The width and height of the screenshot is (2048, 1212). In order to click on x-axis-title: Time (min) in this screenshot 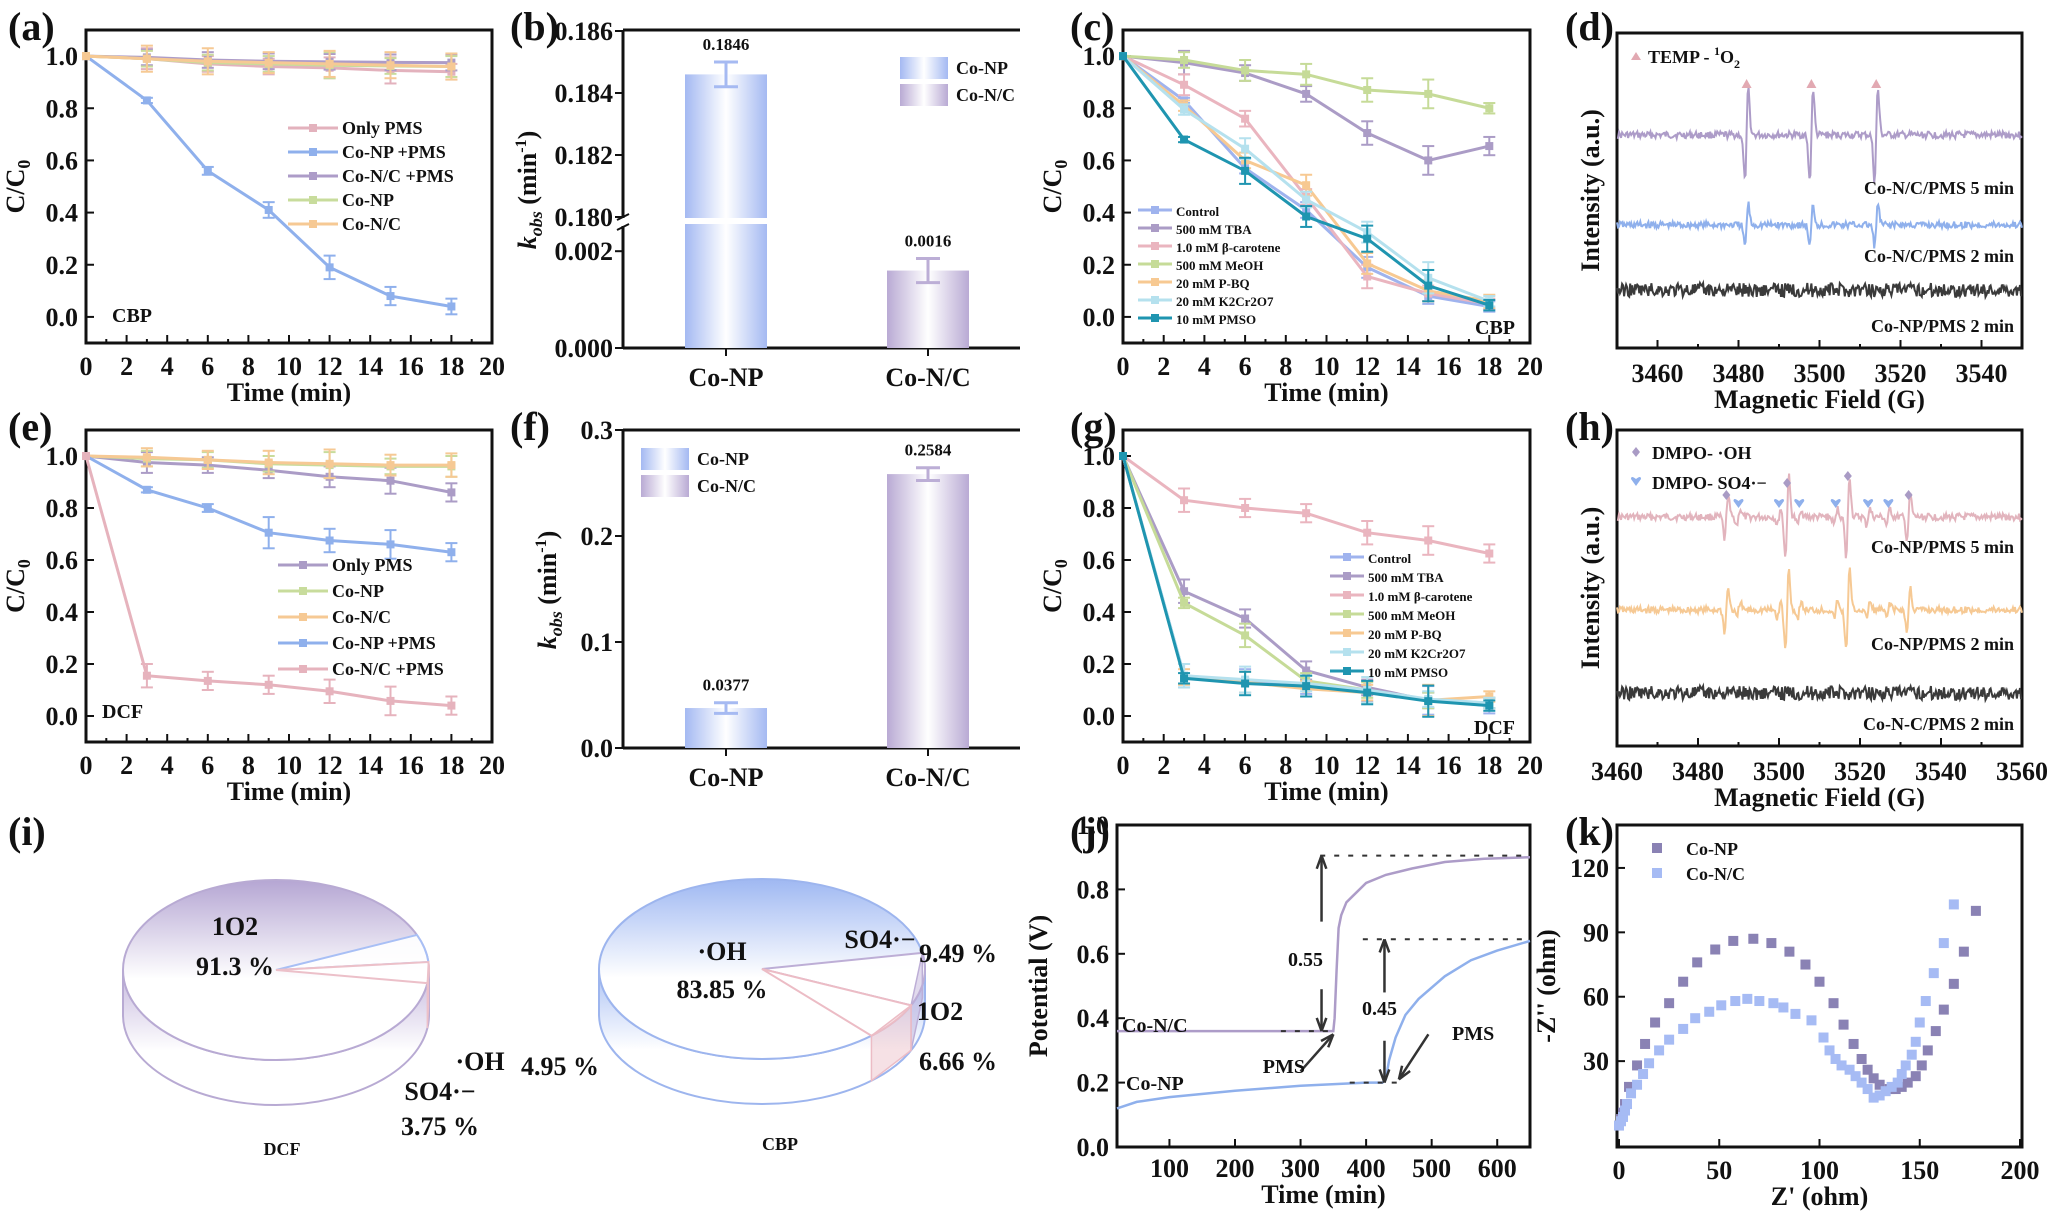, I will do `click(289, 791)`.